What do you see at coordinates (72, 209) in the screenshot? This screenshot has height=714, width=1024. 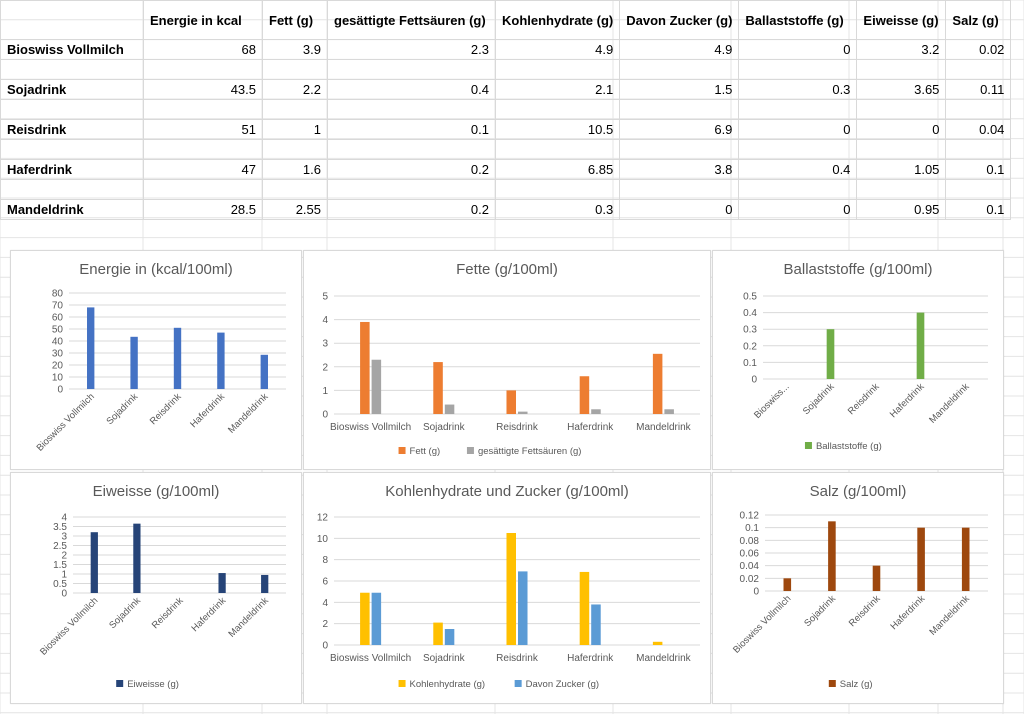 I see `row-label: Mandeldrink` at bounding box center [72, 209].